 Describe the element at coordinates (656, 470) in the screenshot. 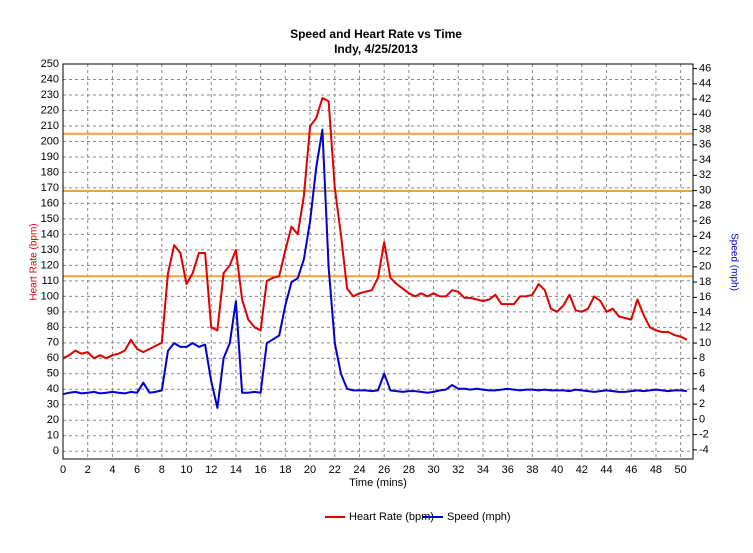

I see `x-tick-label: 48` at that location.